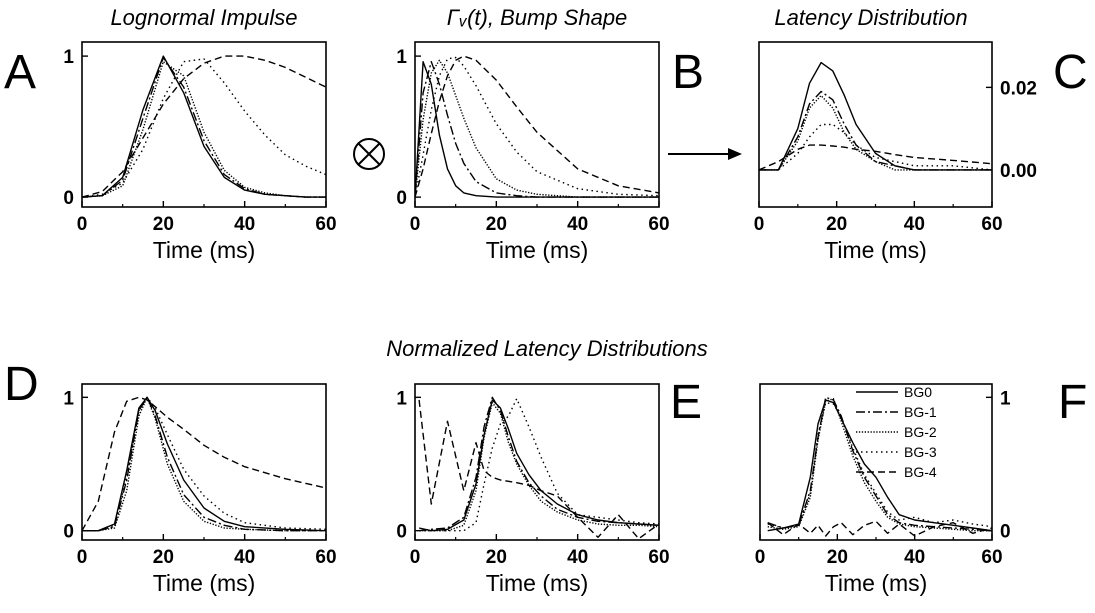 Image resolution: width=1095 pixels, height=613 pixels. I want to click on panel-a-y-tick-label: 0, so click(68, 198).